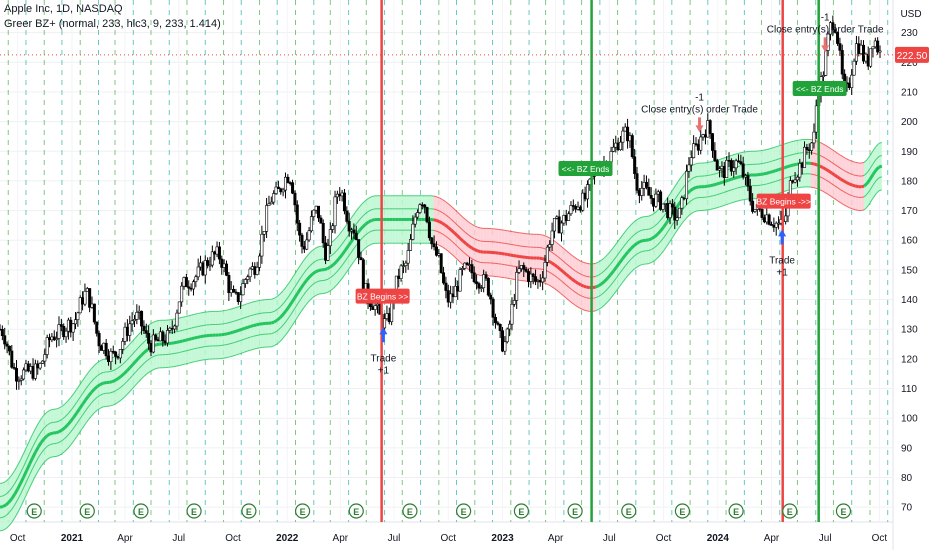 This screenshot has width=932, height=550. Describe the element at coordinates (819, 88) in the screenshot. I see `bz-label: <<- BZ Ends` at that location.